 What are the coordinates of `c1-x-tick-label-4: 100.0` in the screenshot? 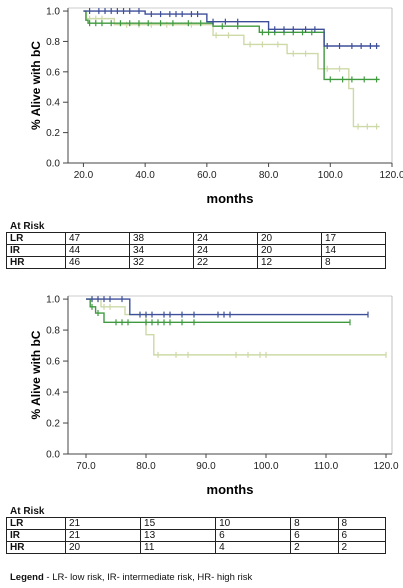 It's located at (330, 175).